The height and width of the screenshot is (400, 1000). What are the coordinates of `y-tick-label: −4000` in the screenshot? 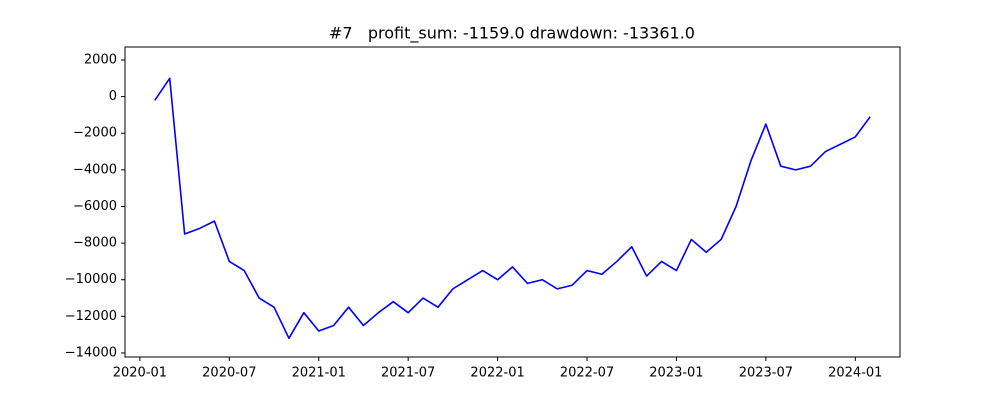 It's located at (95, 169).